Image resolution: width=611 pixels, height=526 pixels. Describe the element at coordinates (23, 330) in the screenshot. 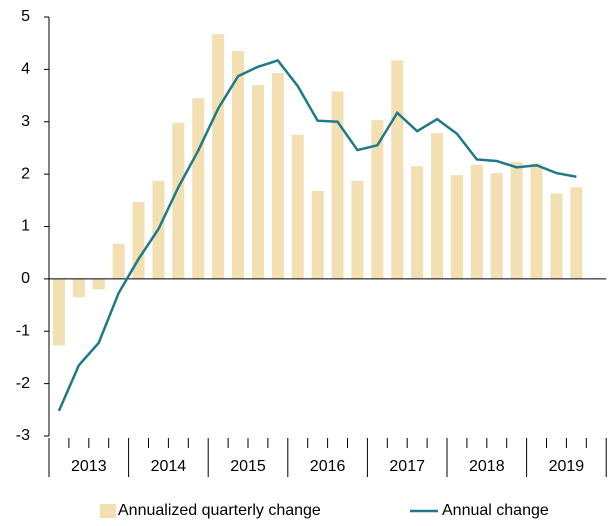

I see `y-tick-label: -1` at that location.